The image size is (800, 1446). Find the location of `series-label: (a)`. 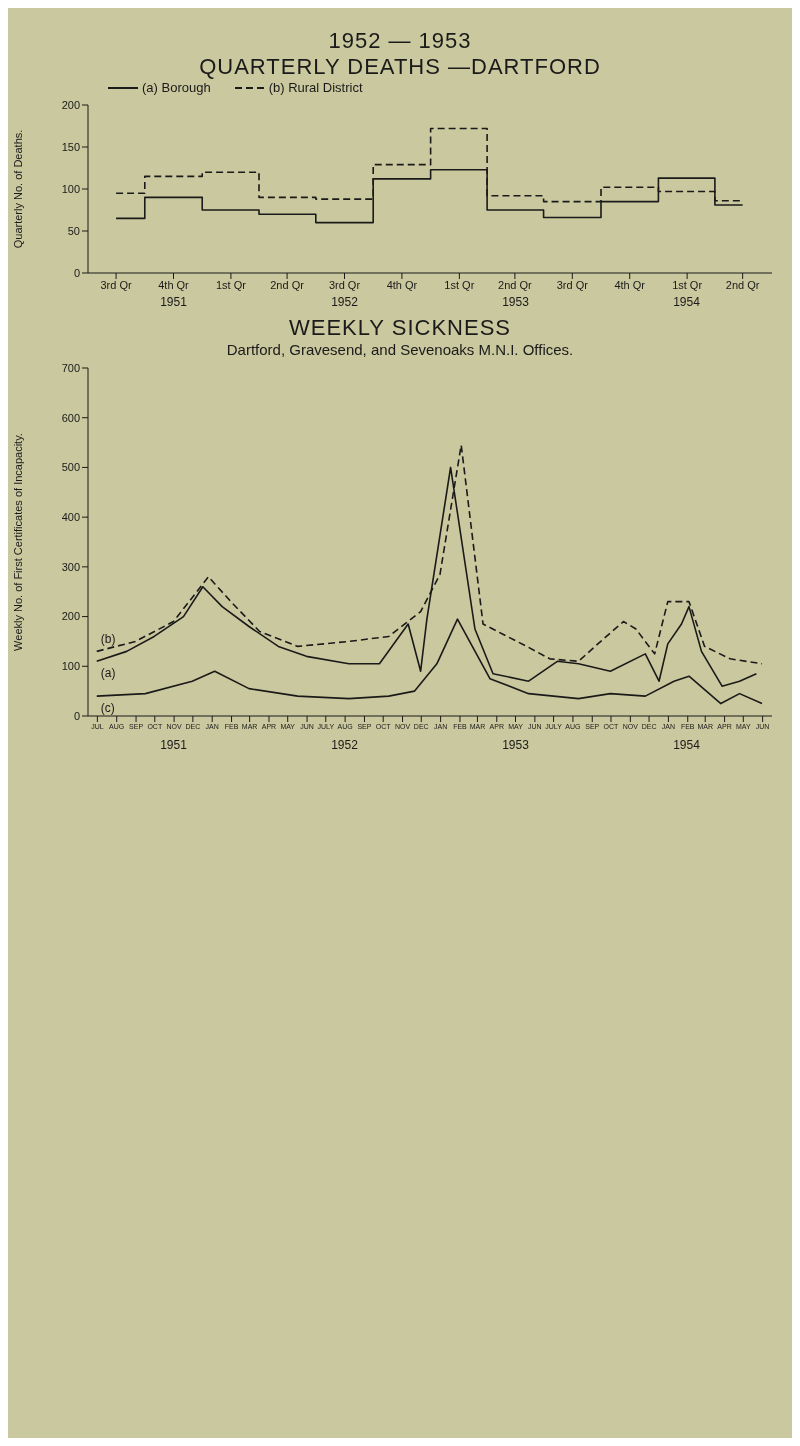

series-label: (a) is located at coordinates (108, 673).